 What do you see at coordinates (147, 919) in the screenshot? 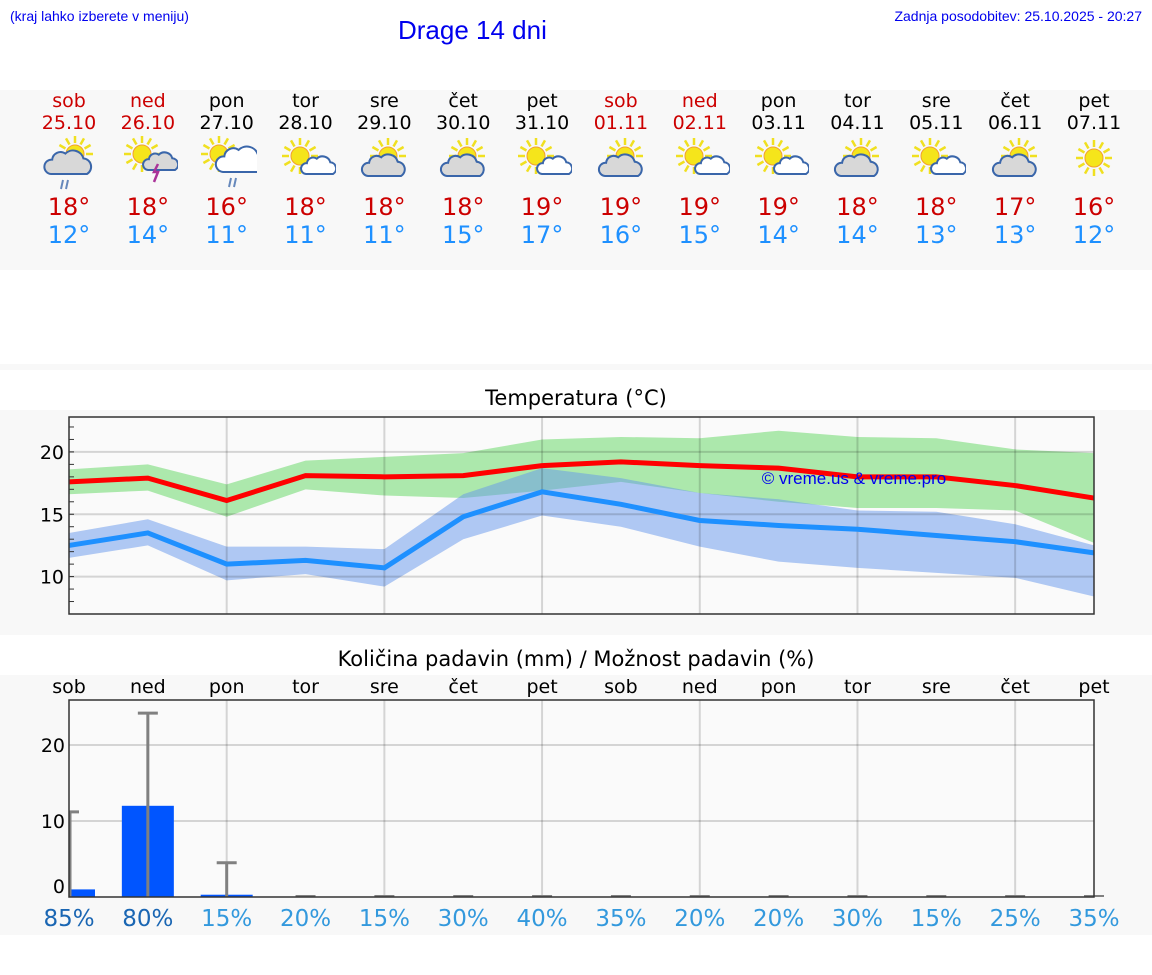
I see `precip-probability: 80%` at bounding box center [147, 919].